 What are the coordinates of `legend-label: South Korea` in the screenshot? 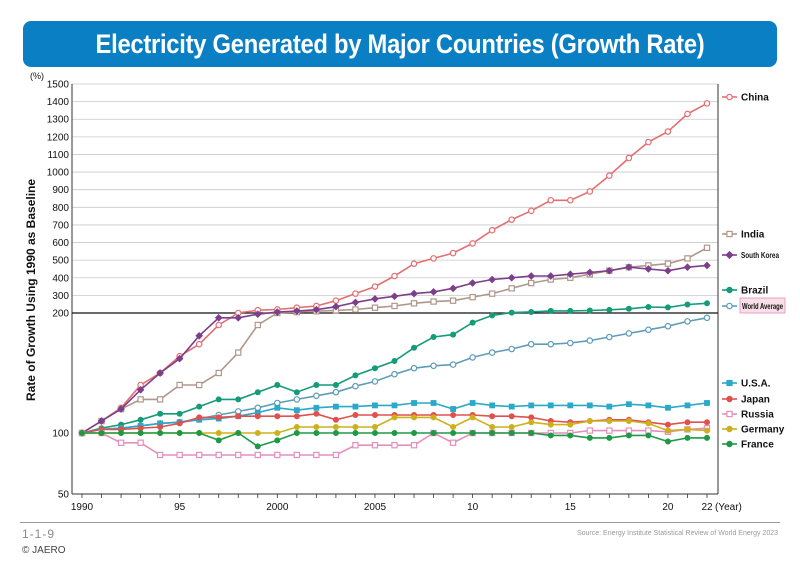 It's located at (760, 255).